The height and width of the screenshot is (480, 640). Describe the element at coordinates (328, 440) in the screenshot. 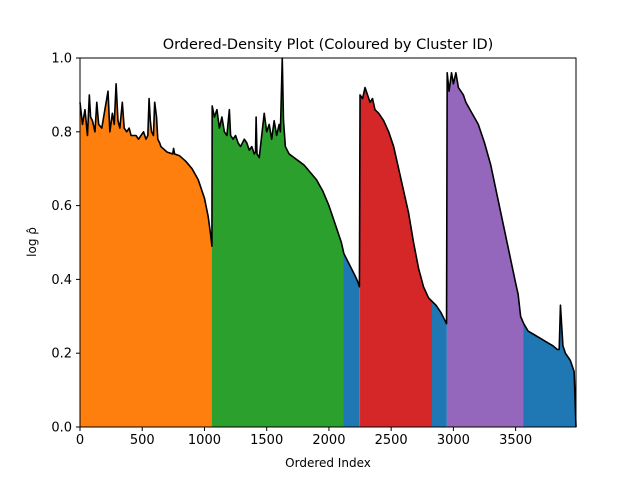

I see `x-tick-label: 2000` at that location.